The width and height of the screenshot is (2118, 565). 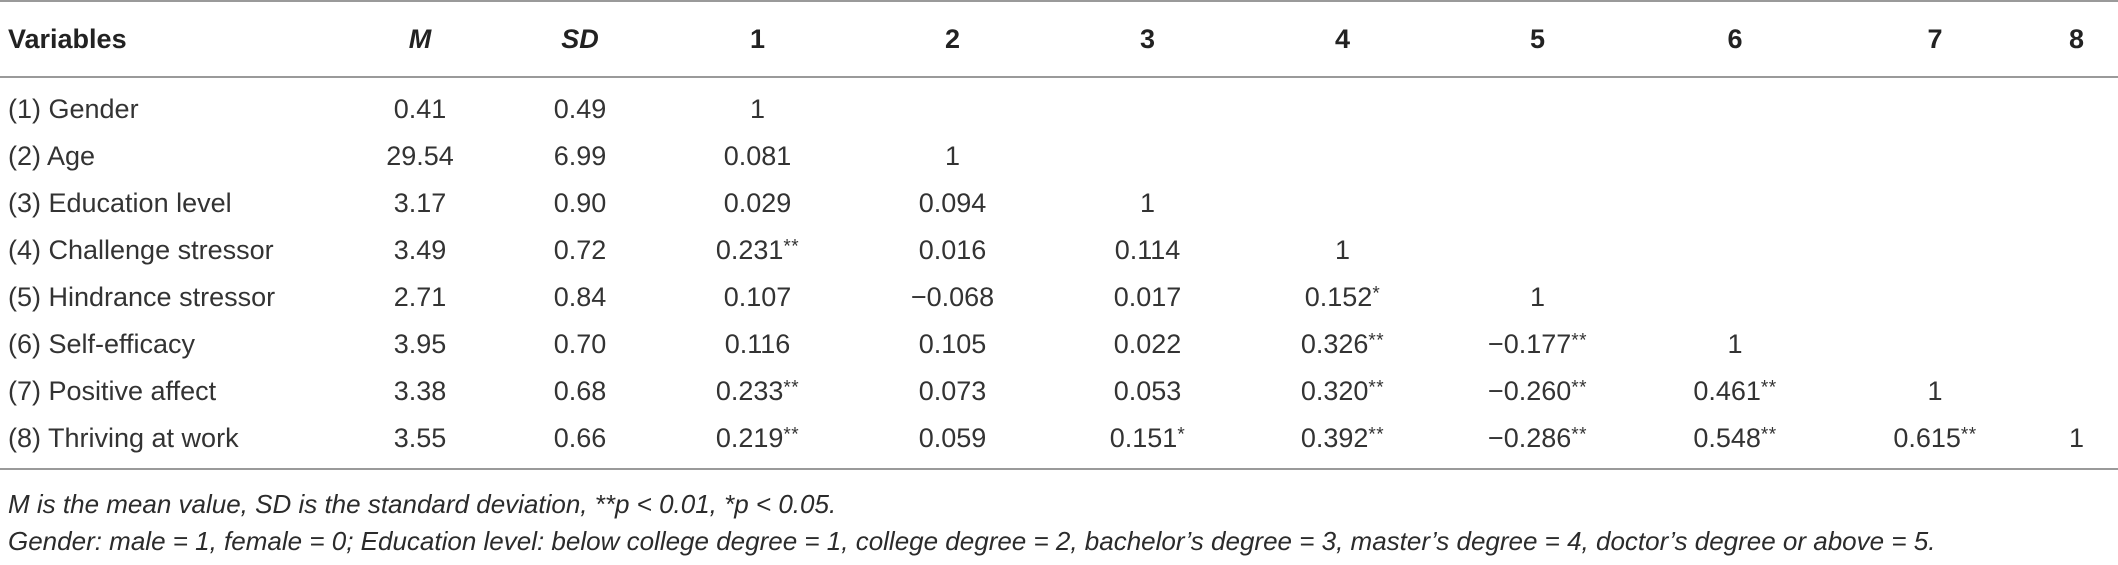 I want to click on sd-cell: 0.66, so click(x=580, y=438).